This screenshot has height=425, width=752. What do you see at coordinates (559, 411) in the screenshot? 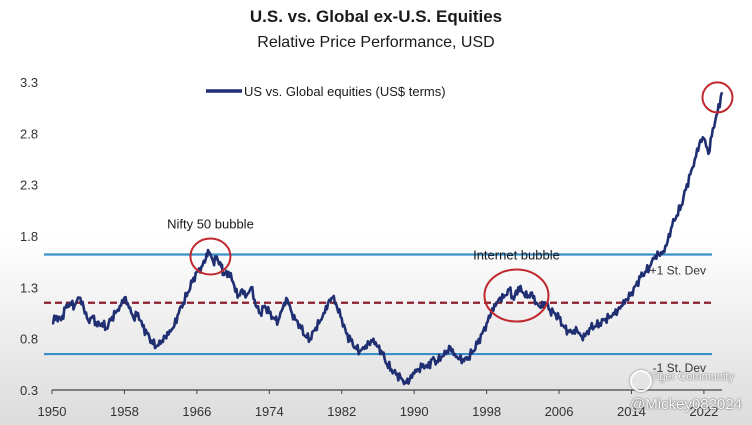
I see `x-tick-label: 2006` at bounding box center [559, 411].